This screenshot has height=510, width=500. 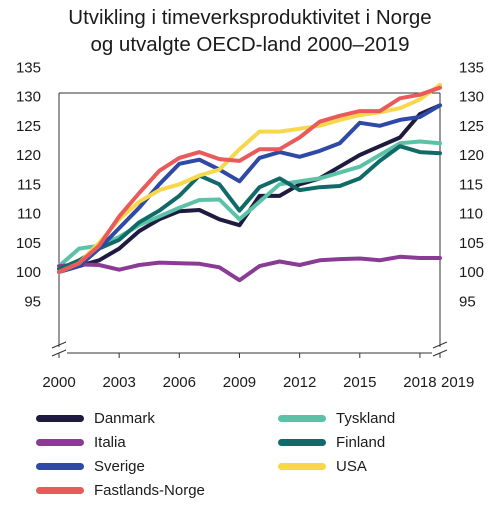 I want to click on x-tick-label: 2018, so click(x=419, y=382).